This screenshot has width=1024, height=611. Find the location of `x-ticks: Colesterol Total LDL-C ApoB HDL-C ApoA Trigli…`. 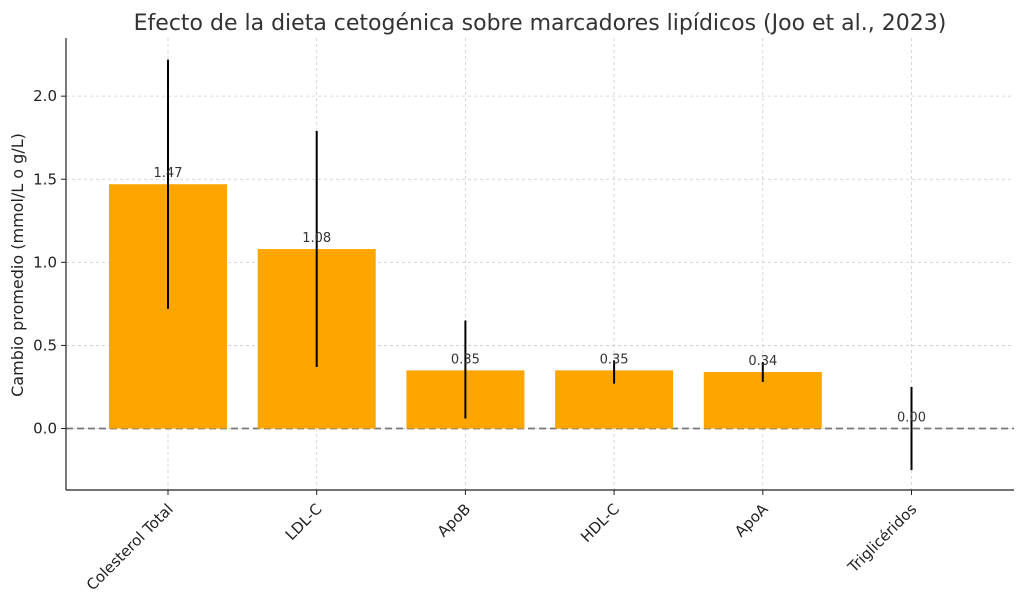

x-ticks: Colesterol Total LDL-C ApoB HDL-C ApoA Trigli… is located at coordinates (502, 542).